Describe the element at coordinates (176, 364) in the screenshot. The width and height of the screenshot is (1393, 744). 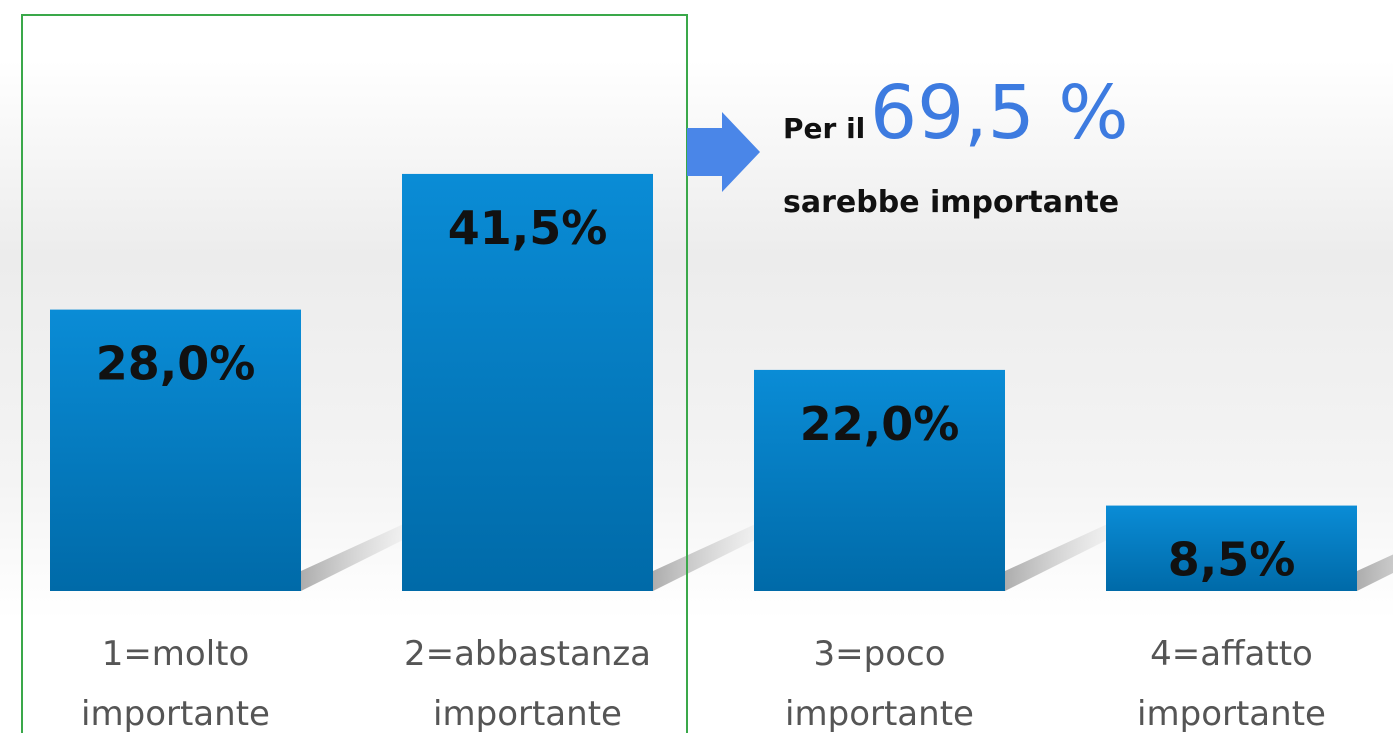
I see `value-label: 28,0%` at that location.